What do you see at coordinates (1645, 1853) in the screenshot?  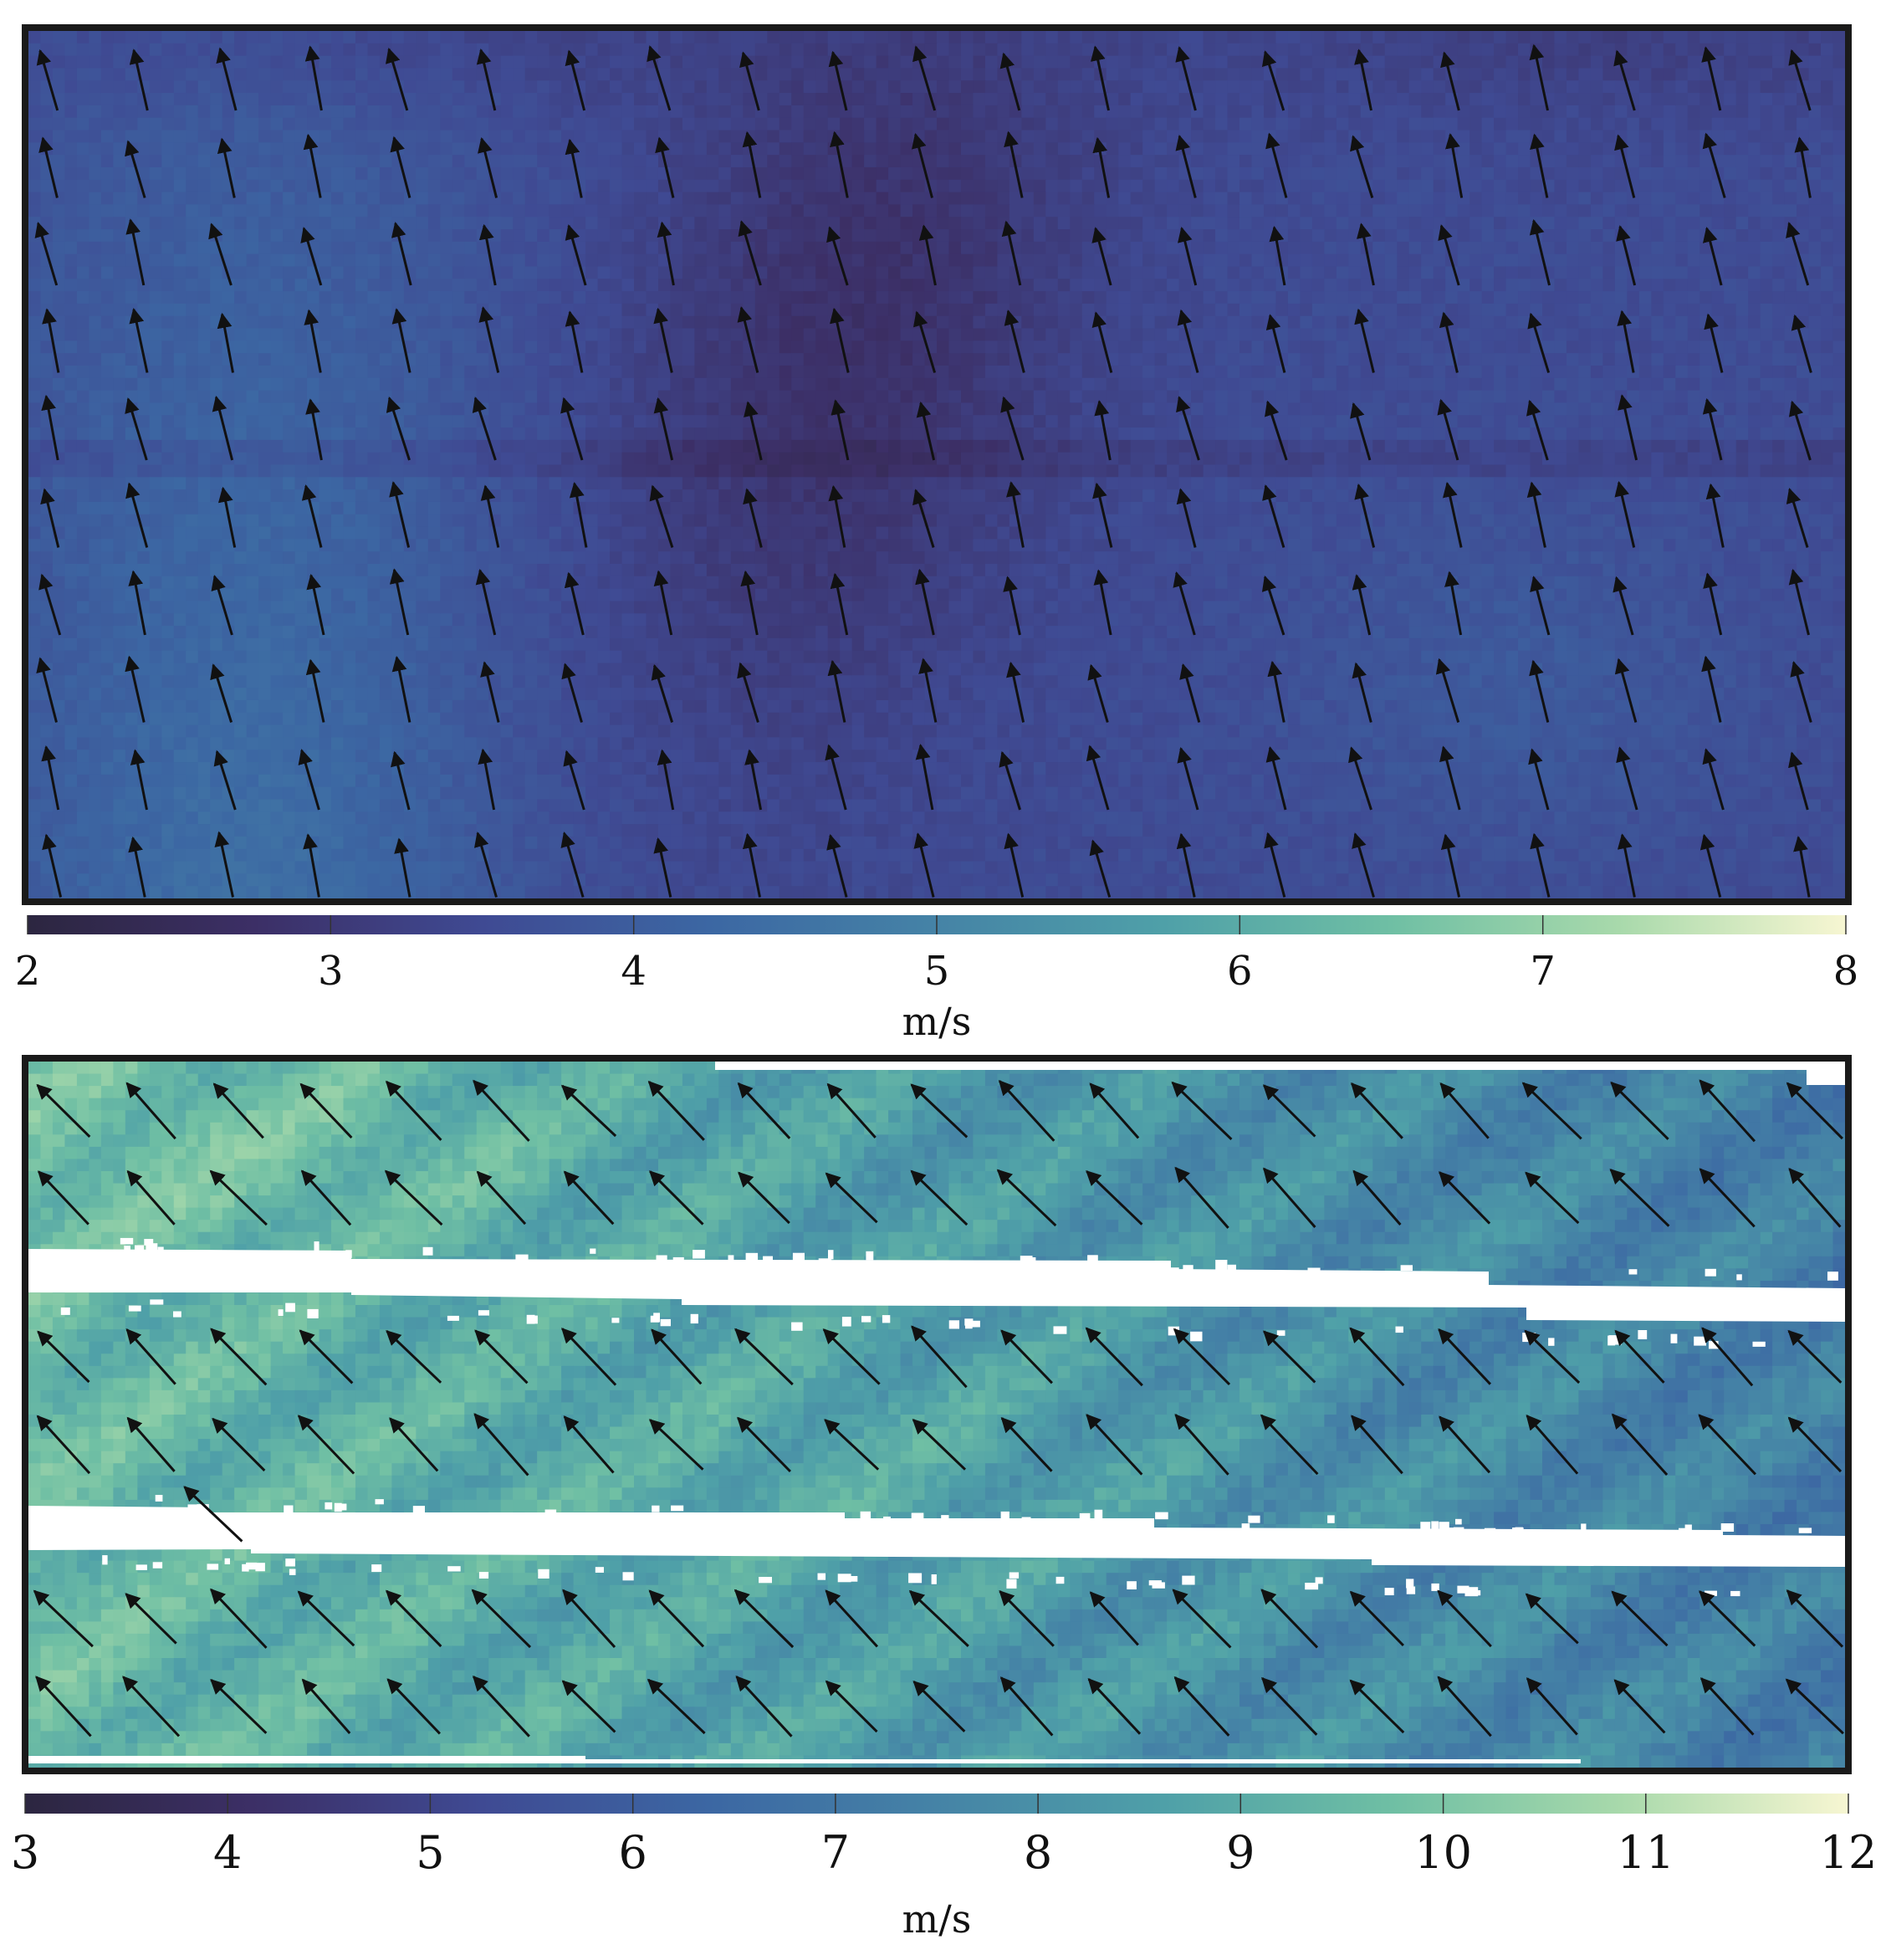 I see `colorbar-tick-label: 11` at bounding box center [1645, 1853].